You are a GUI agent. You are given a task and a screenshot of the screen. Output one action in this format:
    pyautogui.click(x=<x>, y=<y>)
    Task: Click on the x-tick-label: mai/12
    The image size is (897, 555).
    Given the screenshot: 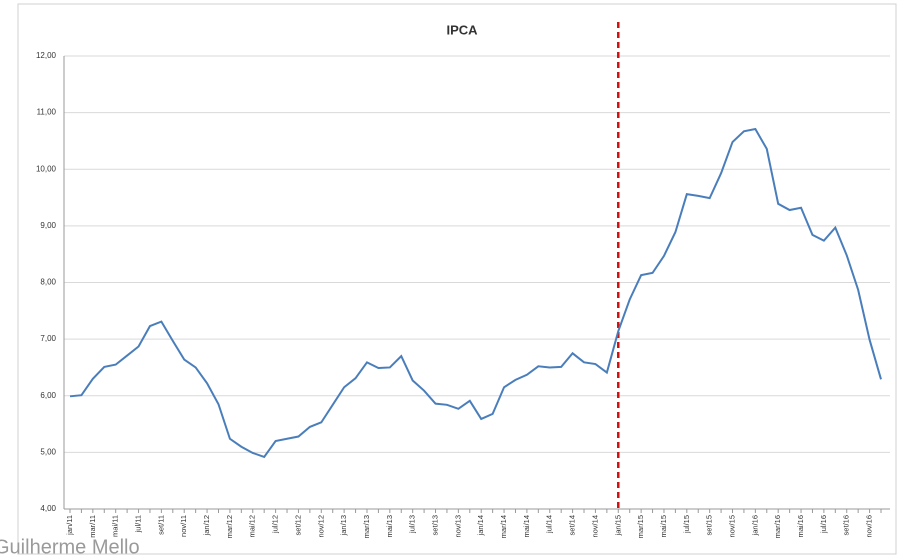 What is the action you would take?
    pyautogui.click(x=252, y=526)
    